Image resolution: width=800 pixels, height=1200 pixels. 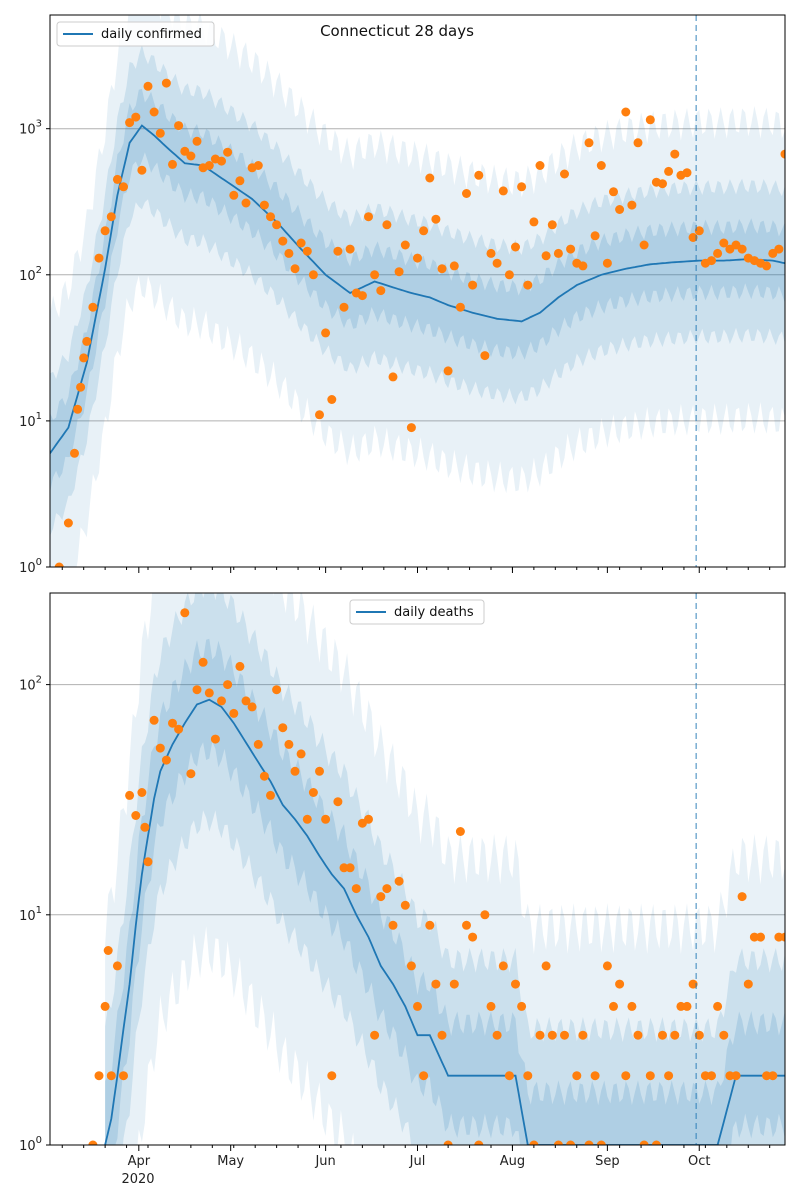 What do you see at coordinates (30, 128) in the screenshot?
I see `y-tick-label: 10³` at bounding box center [30, 128].